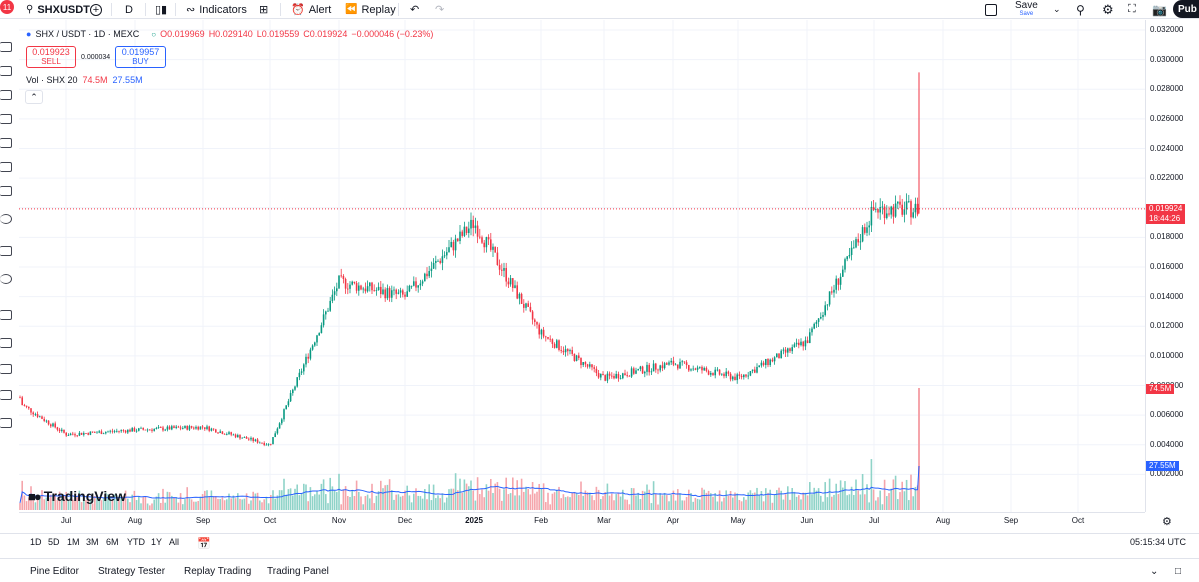 This screenshot has width=1199, height=582. Describe the element at coordinates (298, 571) in the screenshot. I see `bottom-tab-trading-panel: Trading Panel` at that location.